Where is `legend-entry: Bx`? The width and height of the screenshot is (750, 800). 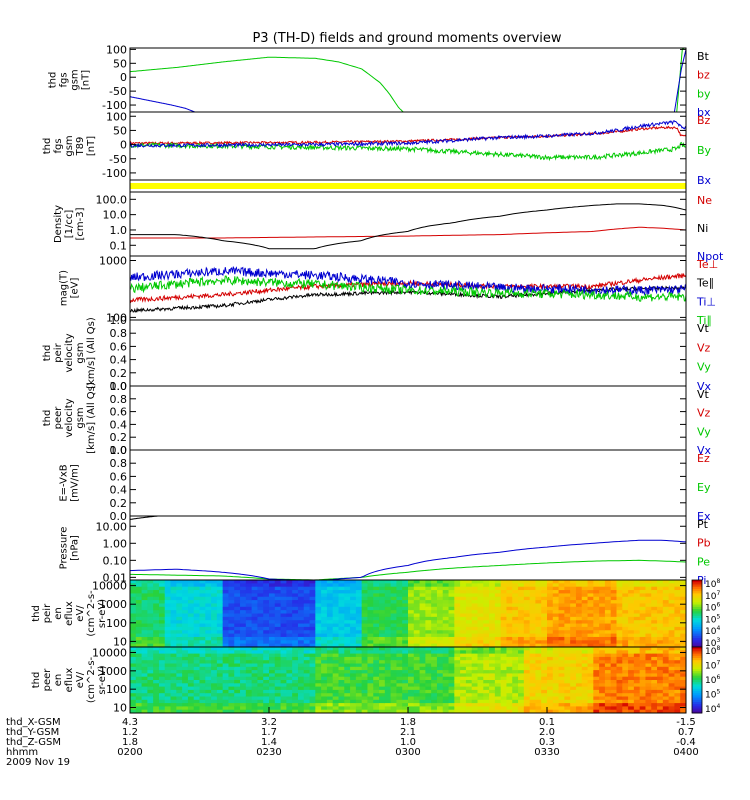
legend-entry: Bx is located at coordinates (704, 180).